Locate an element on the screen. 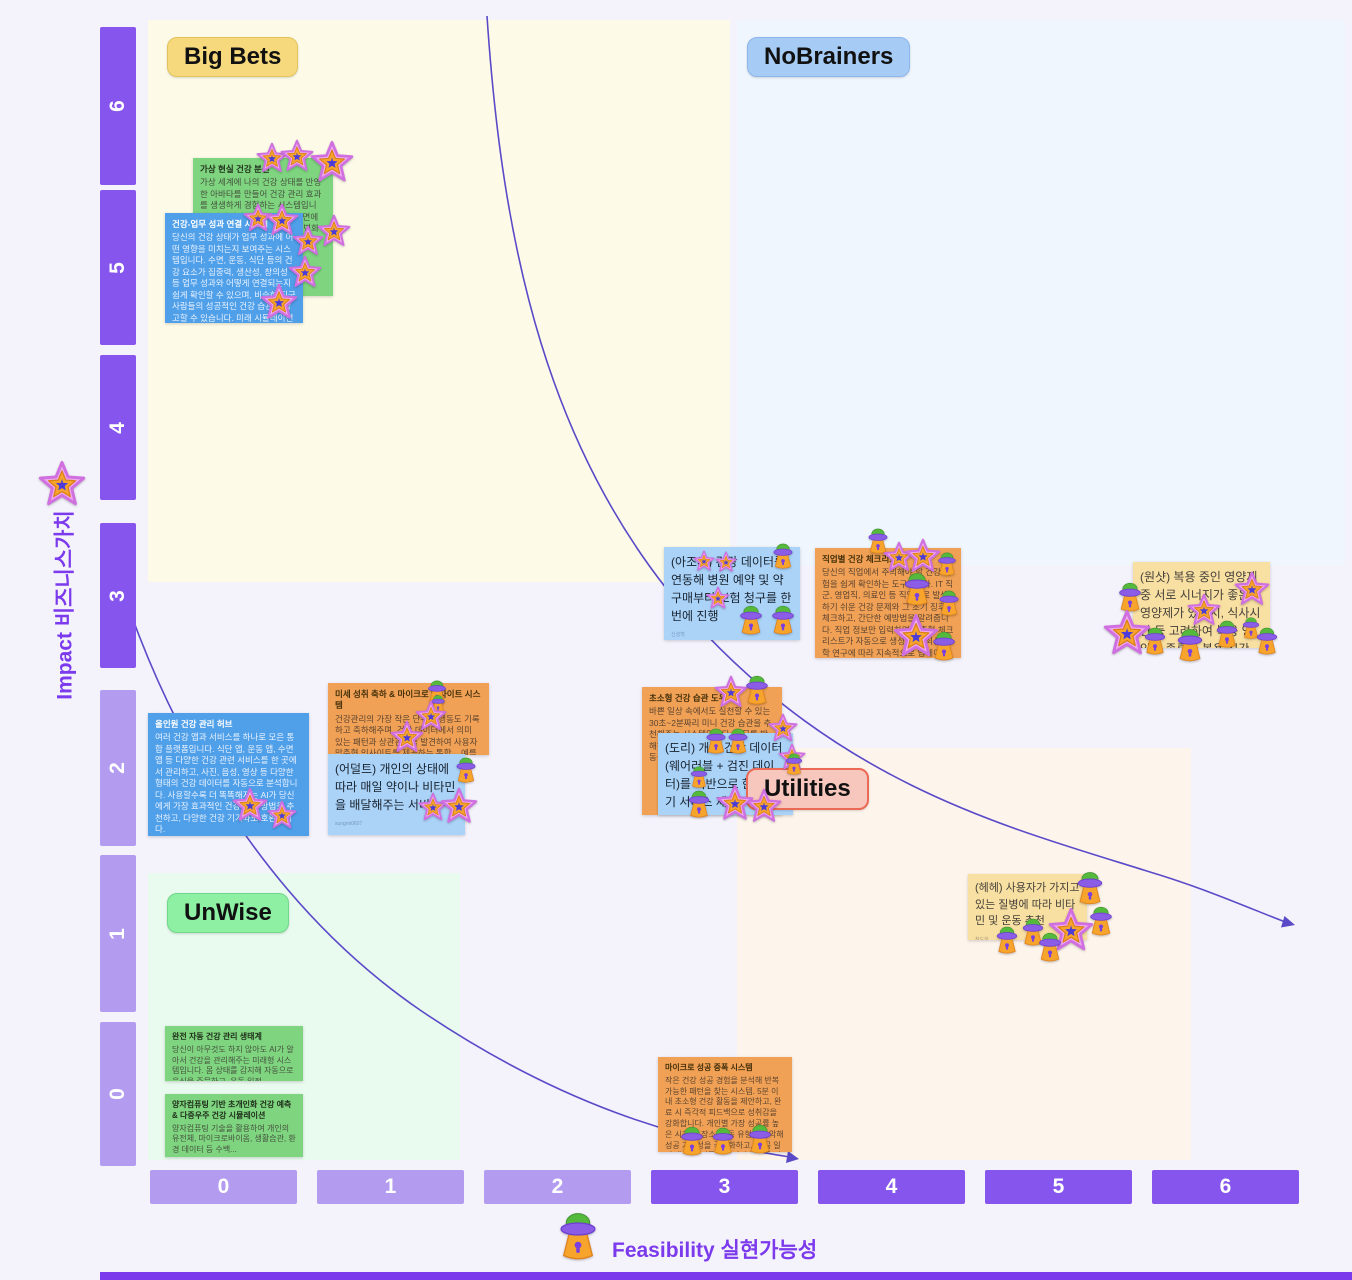 This screenshot has height=1280, width=1352. x-tick-label: 6 is located at coordinates (1225, 1186).